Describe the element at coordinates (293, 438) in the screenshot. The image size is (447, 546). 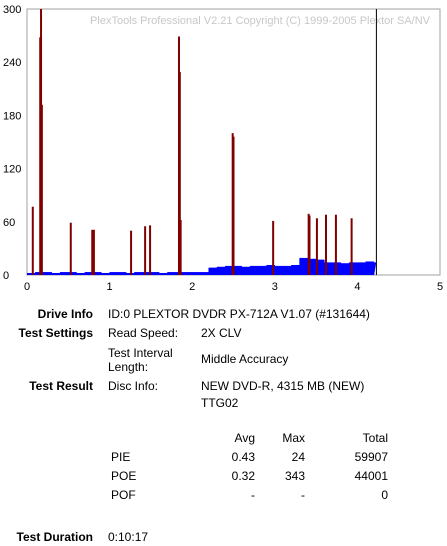
I see `table-header: Max` at that location.